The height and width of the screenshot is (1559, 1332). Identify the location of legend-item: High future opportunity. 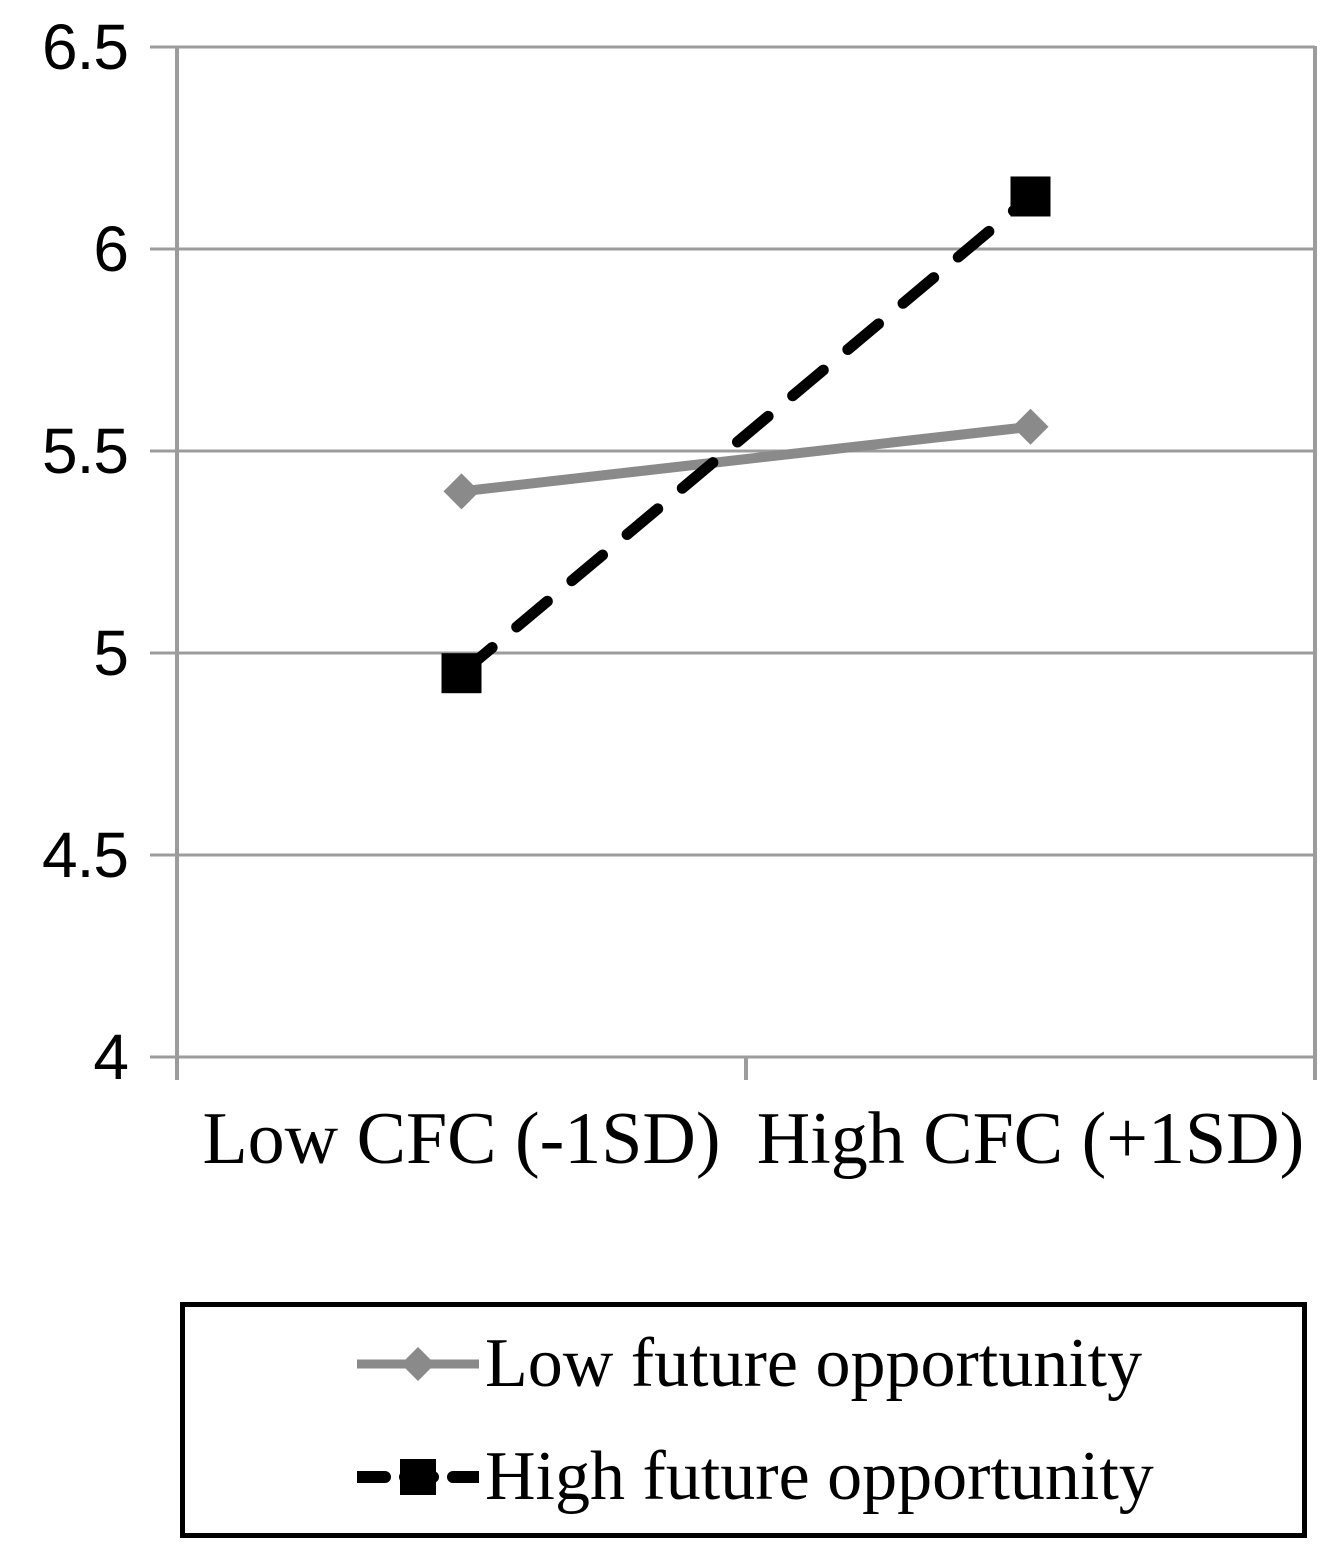
(743, 1476).